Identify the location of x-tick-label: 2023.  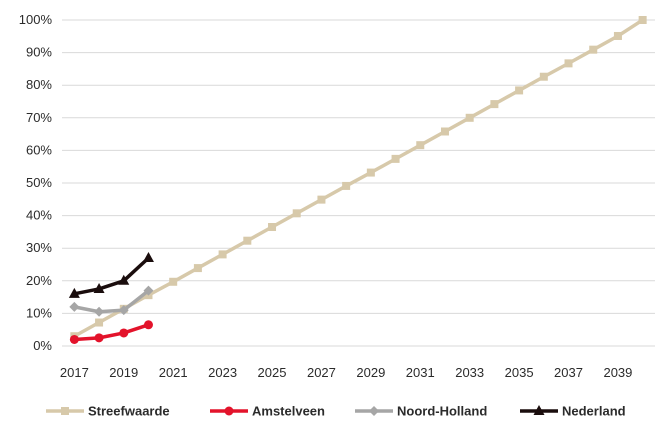
(222, 372).